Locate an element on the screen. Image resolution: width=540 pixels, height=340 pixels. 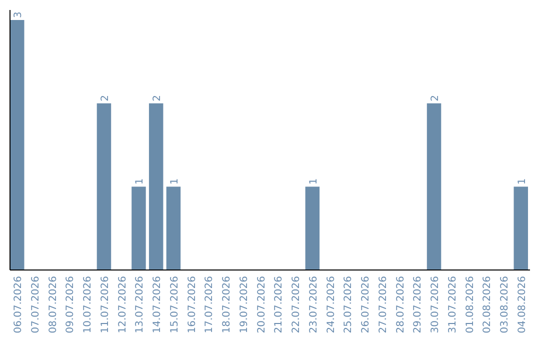
x-tick-label: 24.07.2026 is located at coordinates (331, 305).